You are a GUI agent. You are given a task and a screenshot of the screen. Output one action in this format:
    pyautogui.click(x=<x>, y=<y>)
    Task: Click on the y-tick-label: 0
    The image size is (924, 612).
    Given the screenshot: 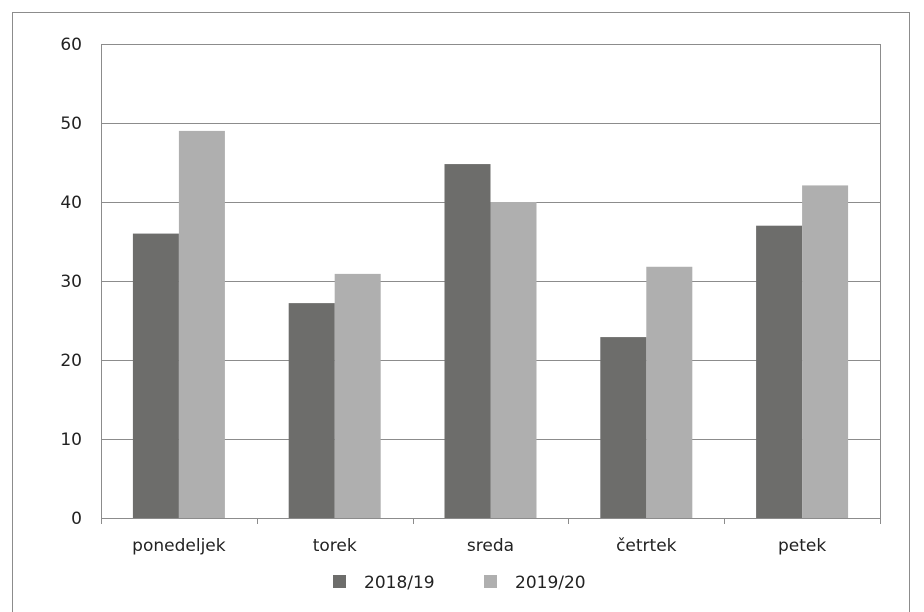 What is the action you would take?
    pyautogui.click(x=76, y=519)
    